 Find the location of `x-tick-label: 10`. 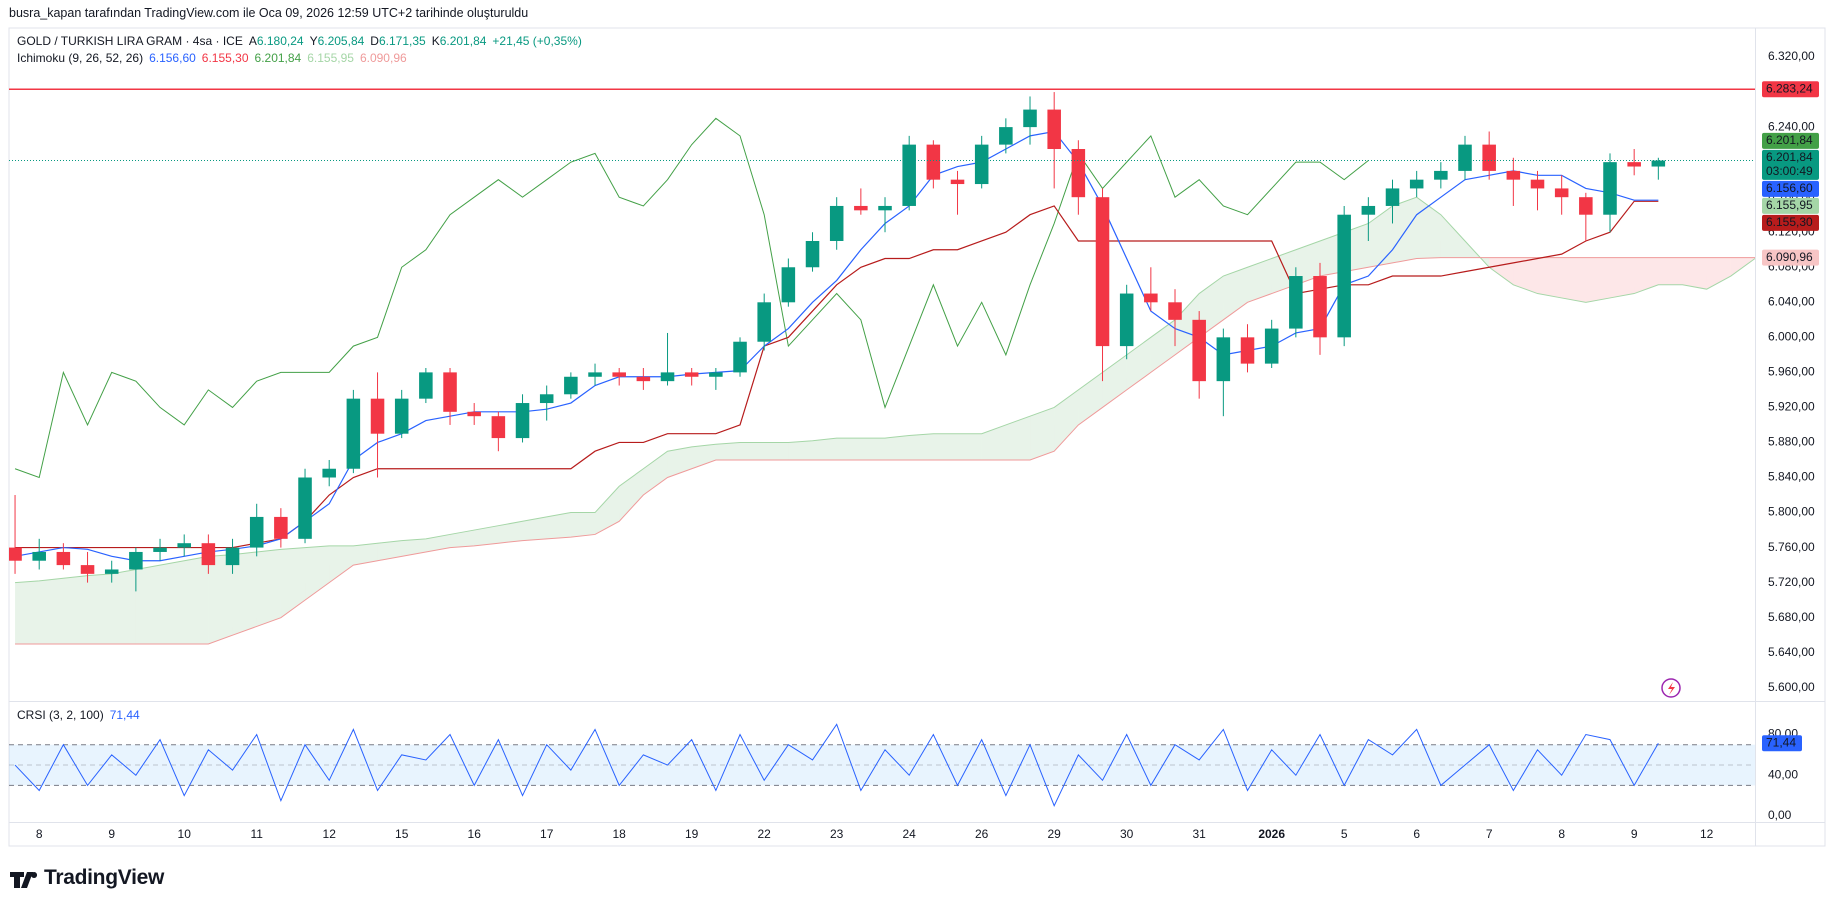

x-tick-label: 10 is located at coordinates (185, 834).